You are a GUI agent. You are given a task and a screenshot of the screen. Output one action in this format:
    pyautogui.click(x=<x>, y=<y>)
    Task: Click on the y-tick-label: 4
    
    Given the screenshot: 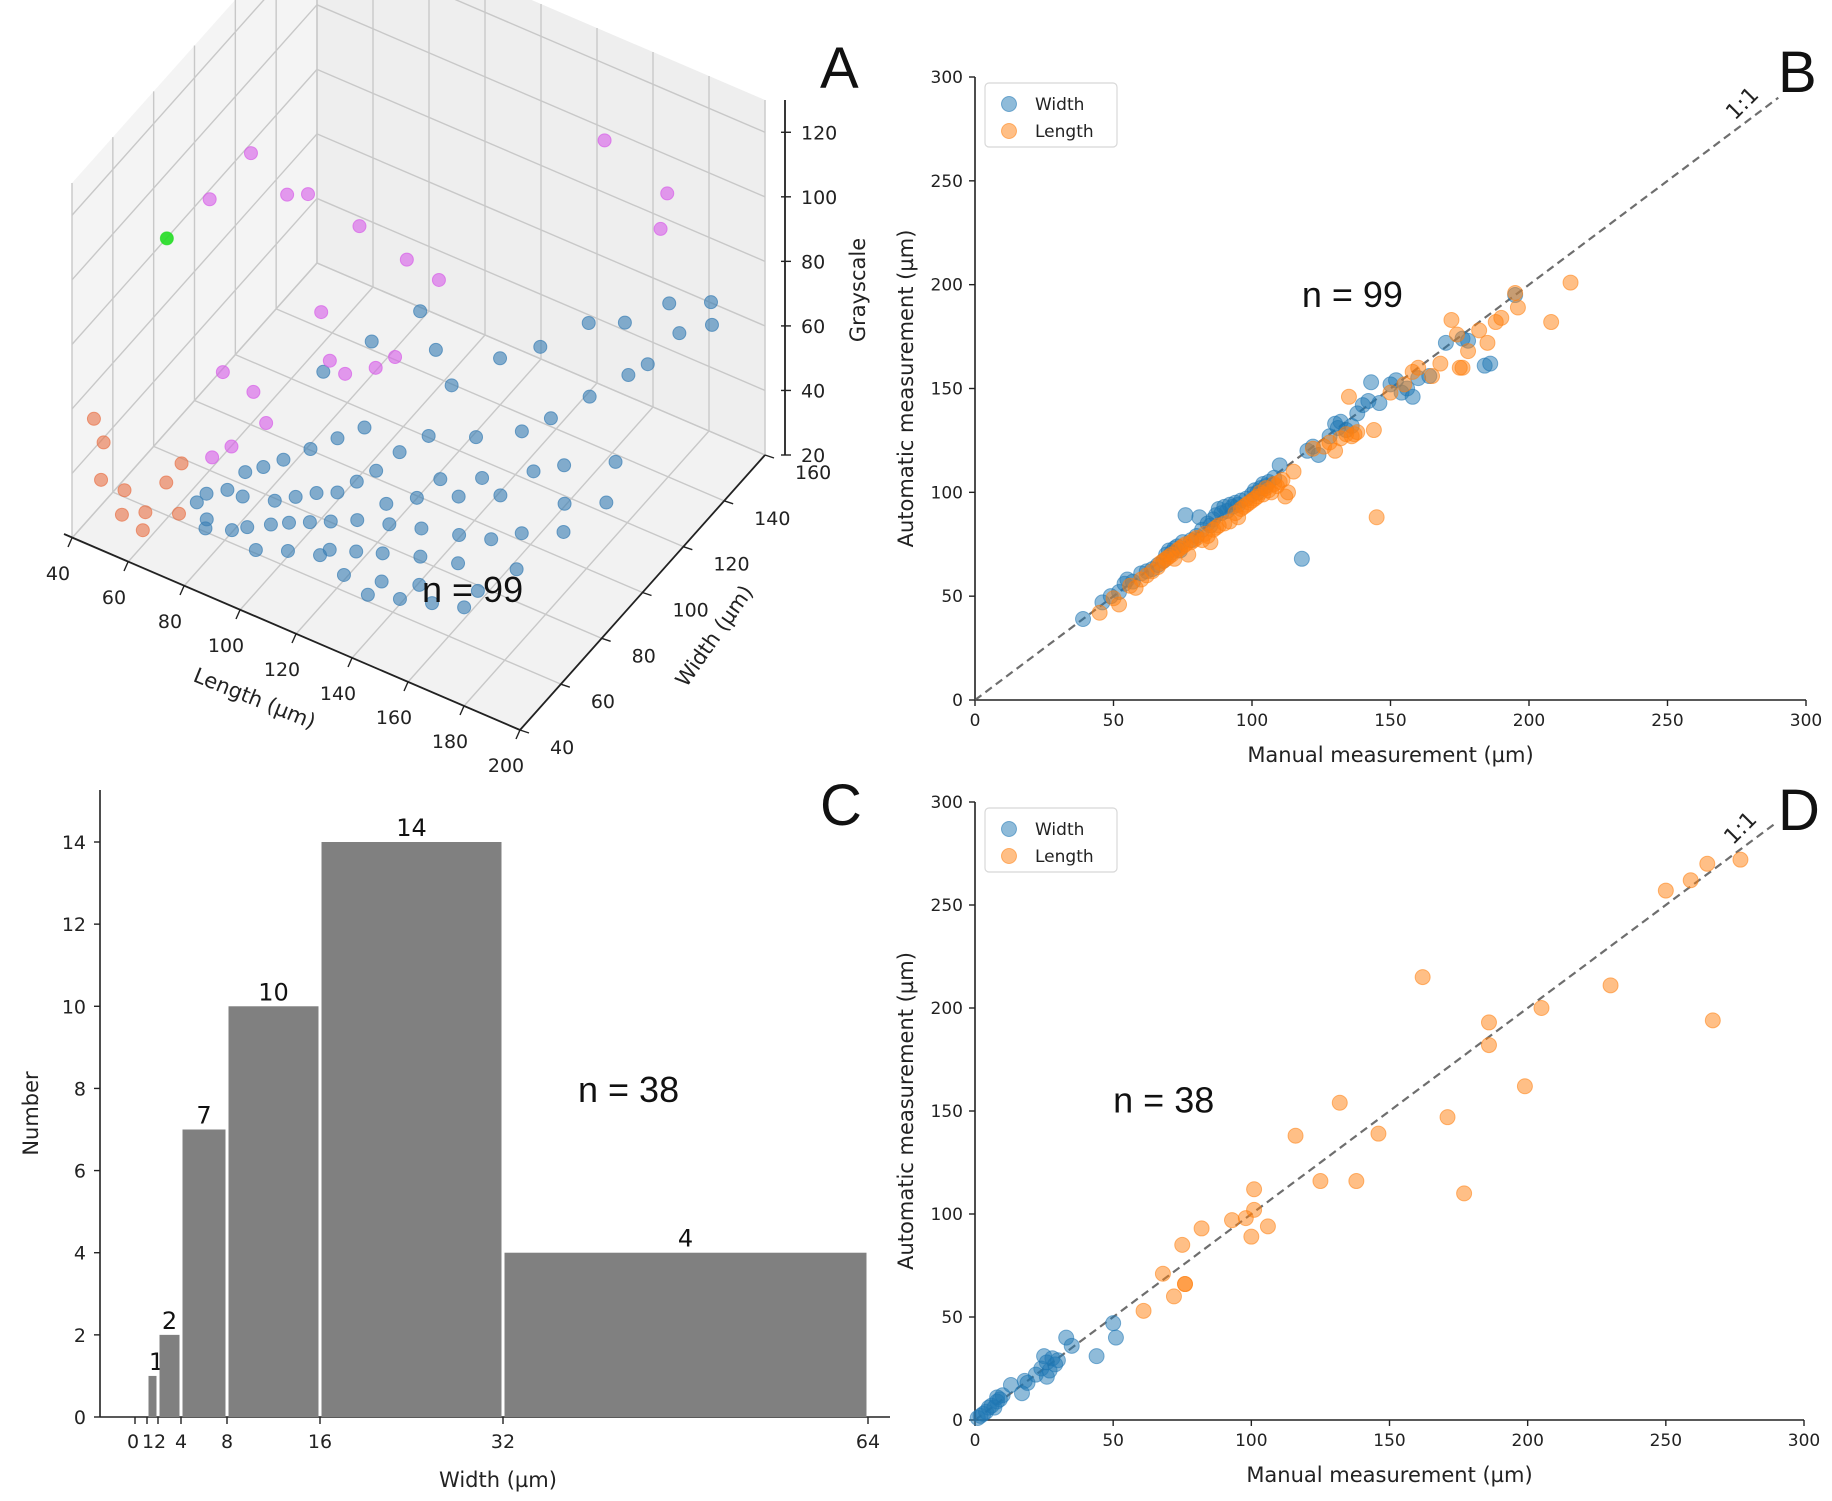 What is the action you would take?
    pyautogui.click(x=80, y=1254)
    